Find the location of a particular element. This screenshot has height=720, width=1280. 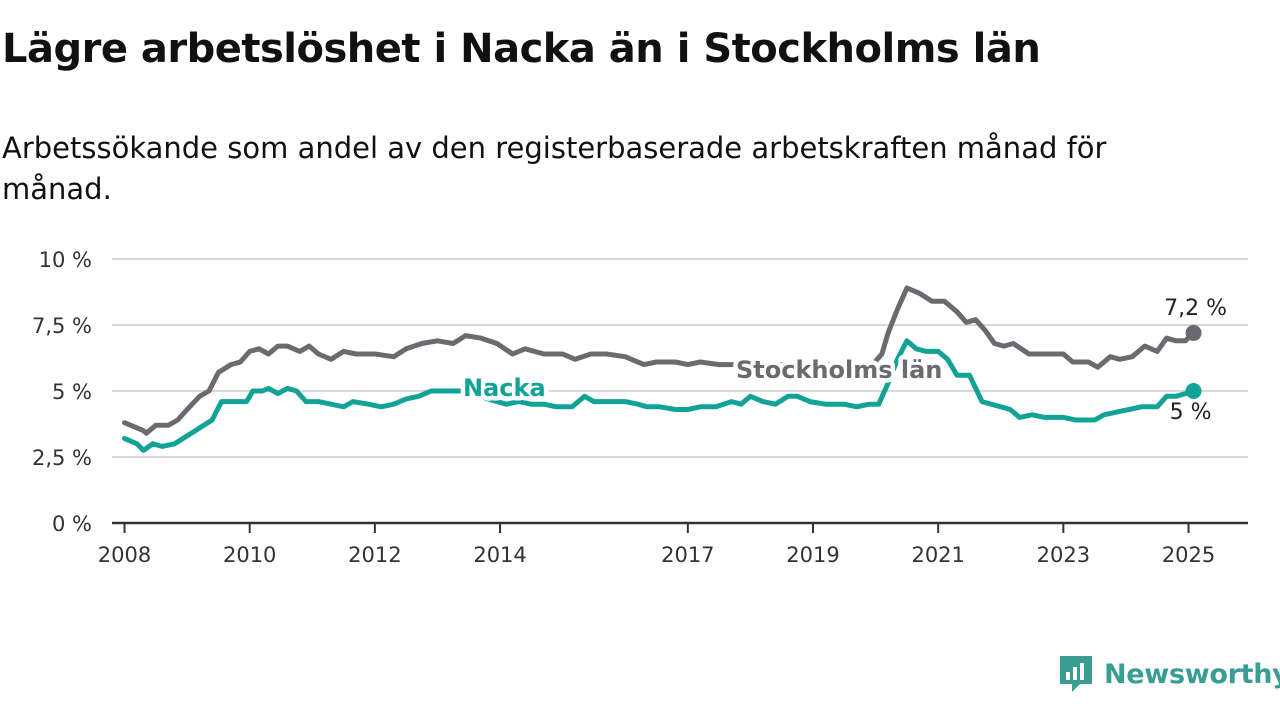

x-tick-label: 2021 is located at coordinates (937, 555).